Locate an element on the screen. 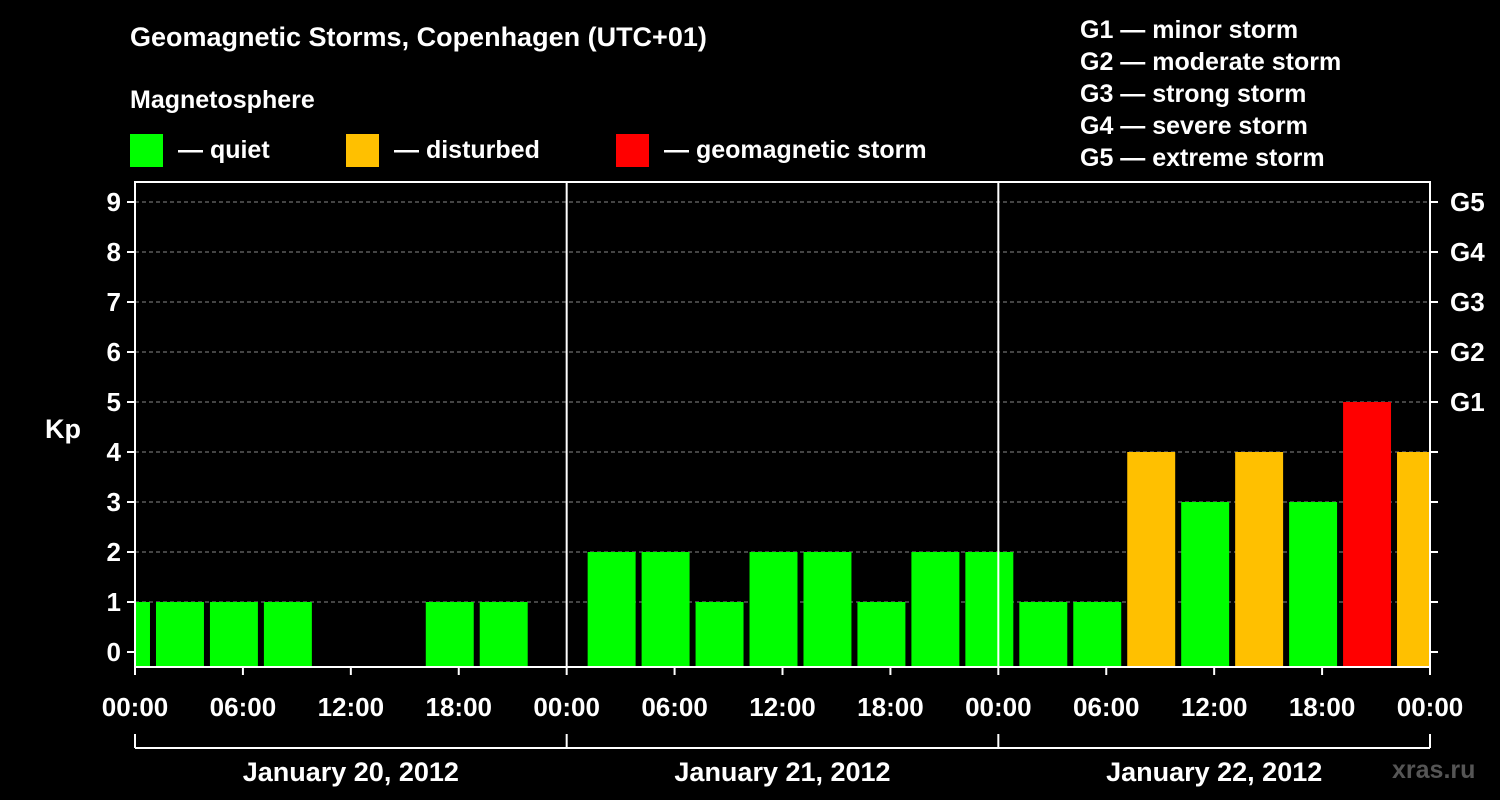 This screenshot has width=1500, height=800. legend-item-quiet: — quiet is located at coordinates (200, 150).